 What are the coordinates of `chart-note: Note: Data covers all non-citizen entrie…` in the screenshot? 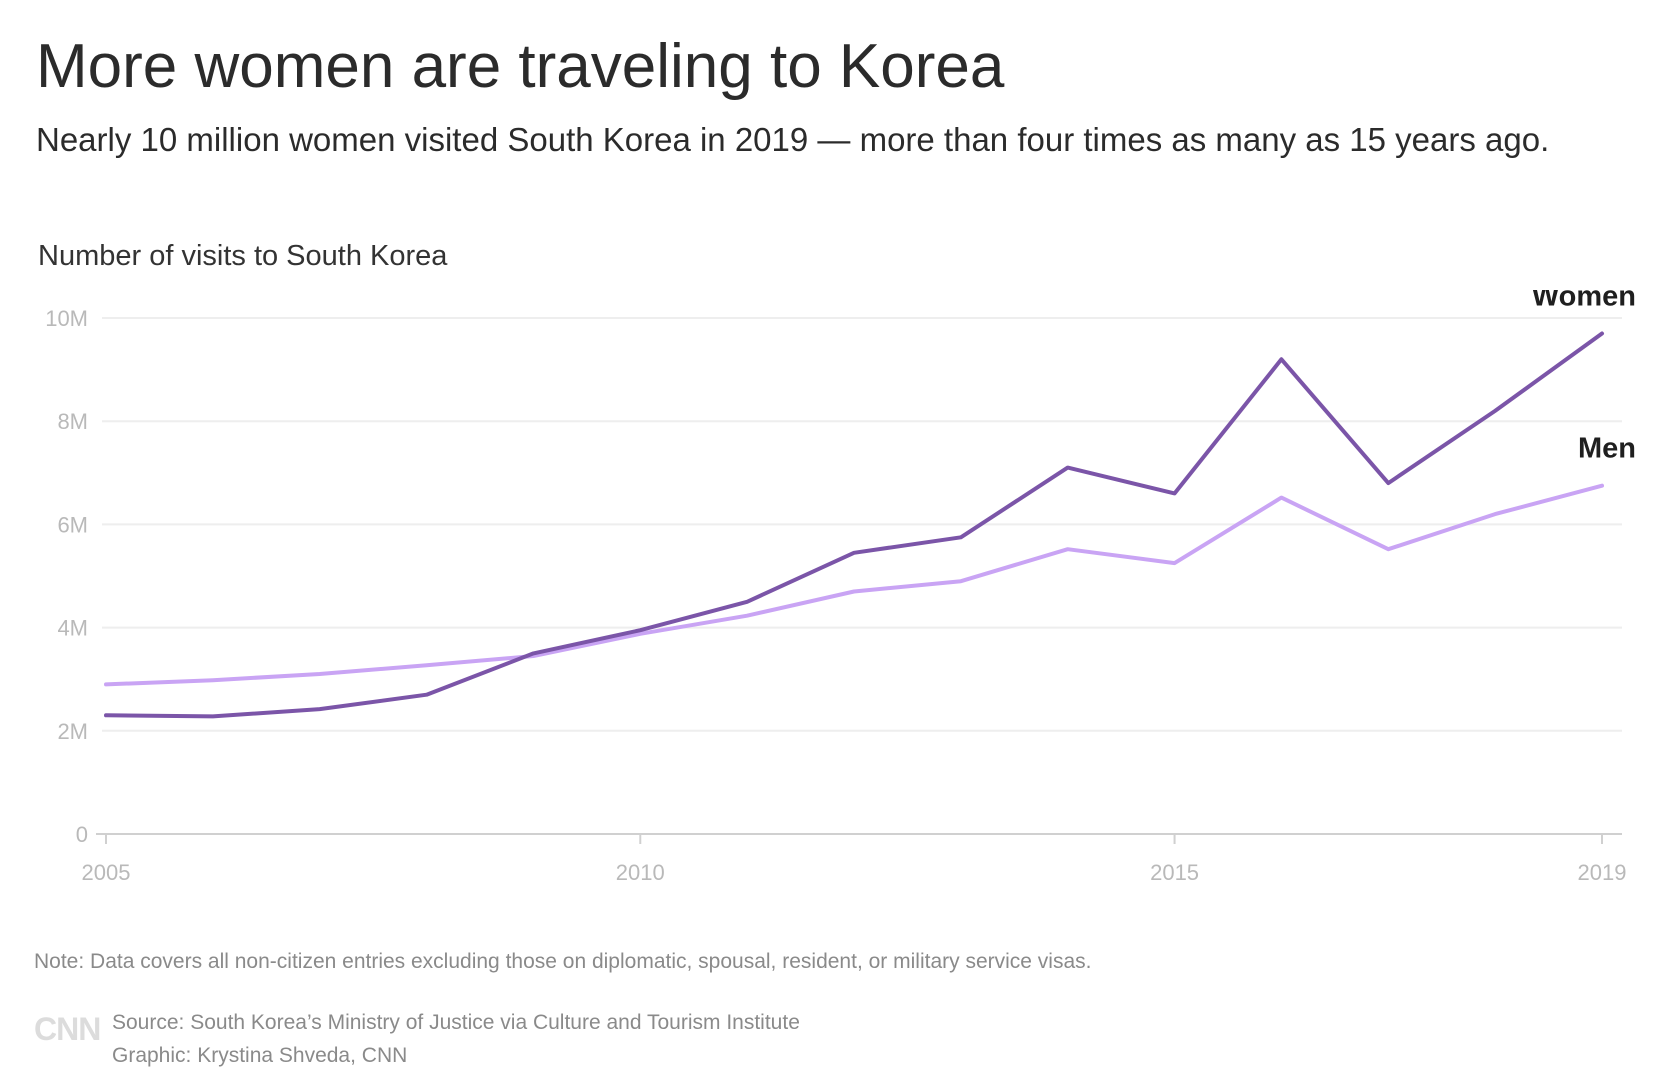 It's located at (563, 961).